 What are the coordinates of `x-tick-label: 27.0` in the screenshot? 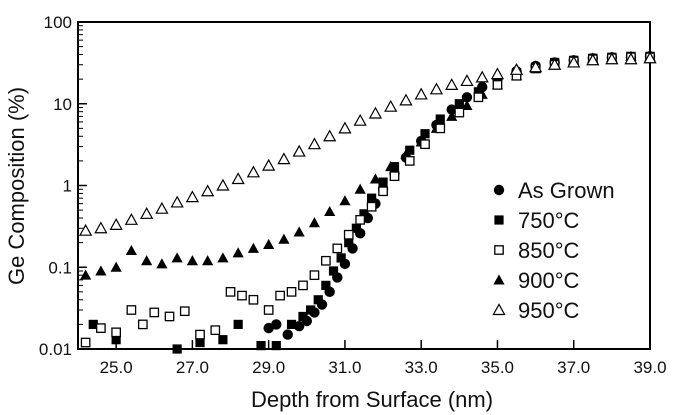 It's located at (192, 367).